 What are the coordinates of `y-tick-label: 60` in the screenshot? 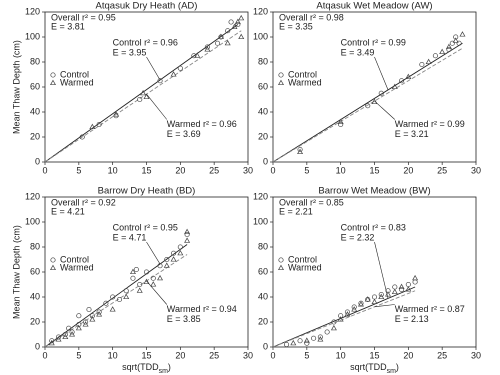 It's located at (35, 86).